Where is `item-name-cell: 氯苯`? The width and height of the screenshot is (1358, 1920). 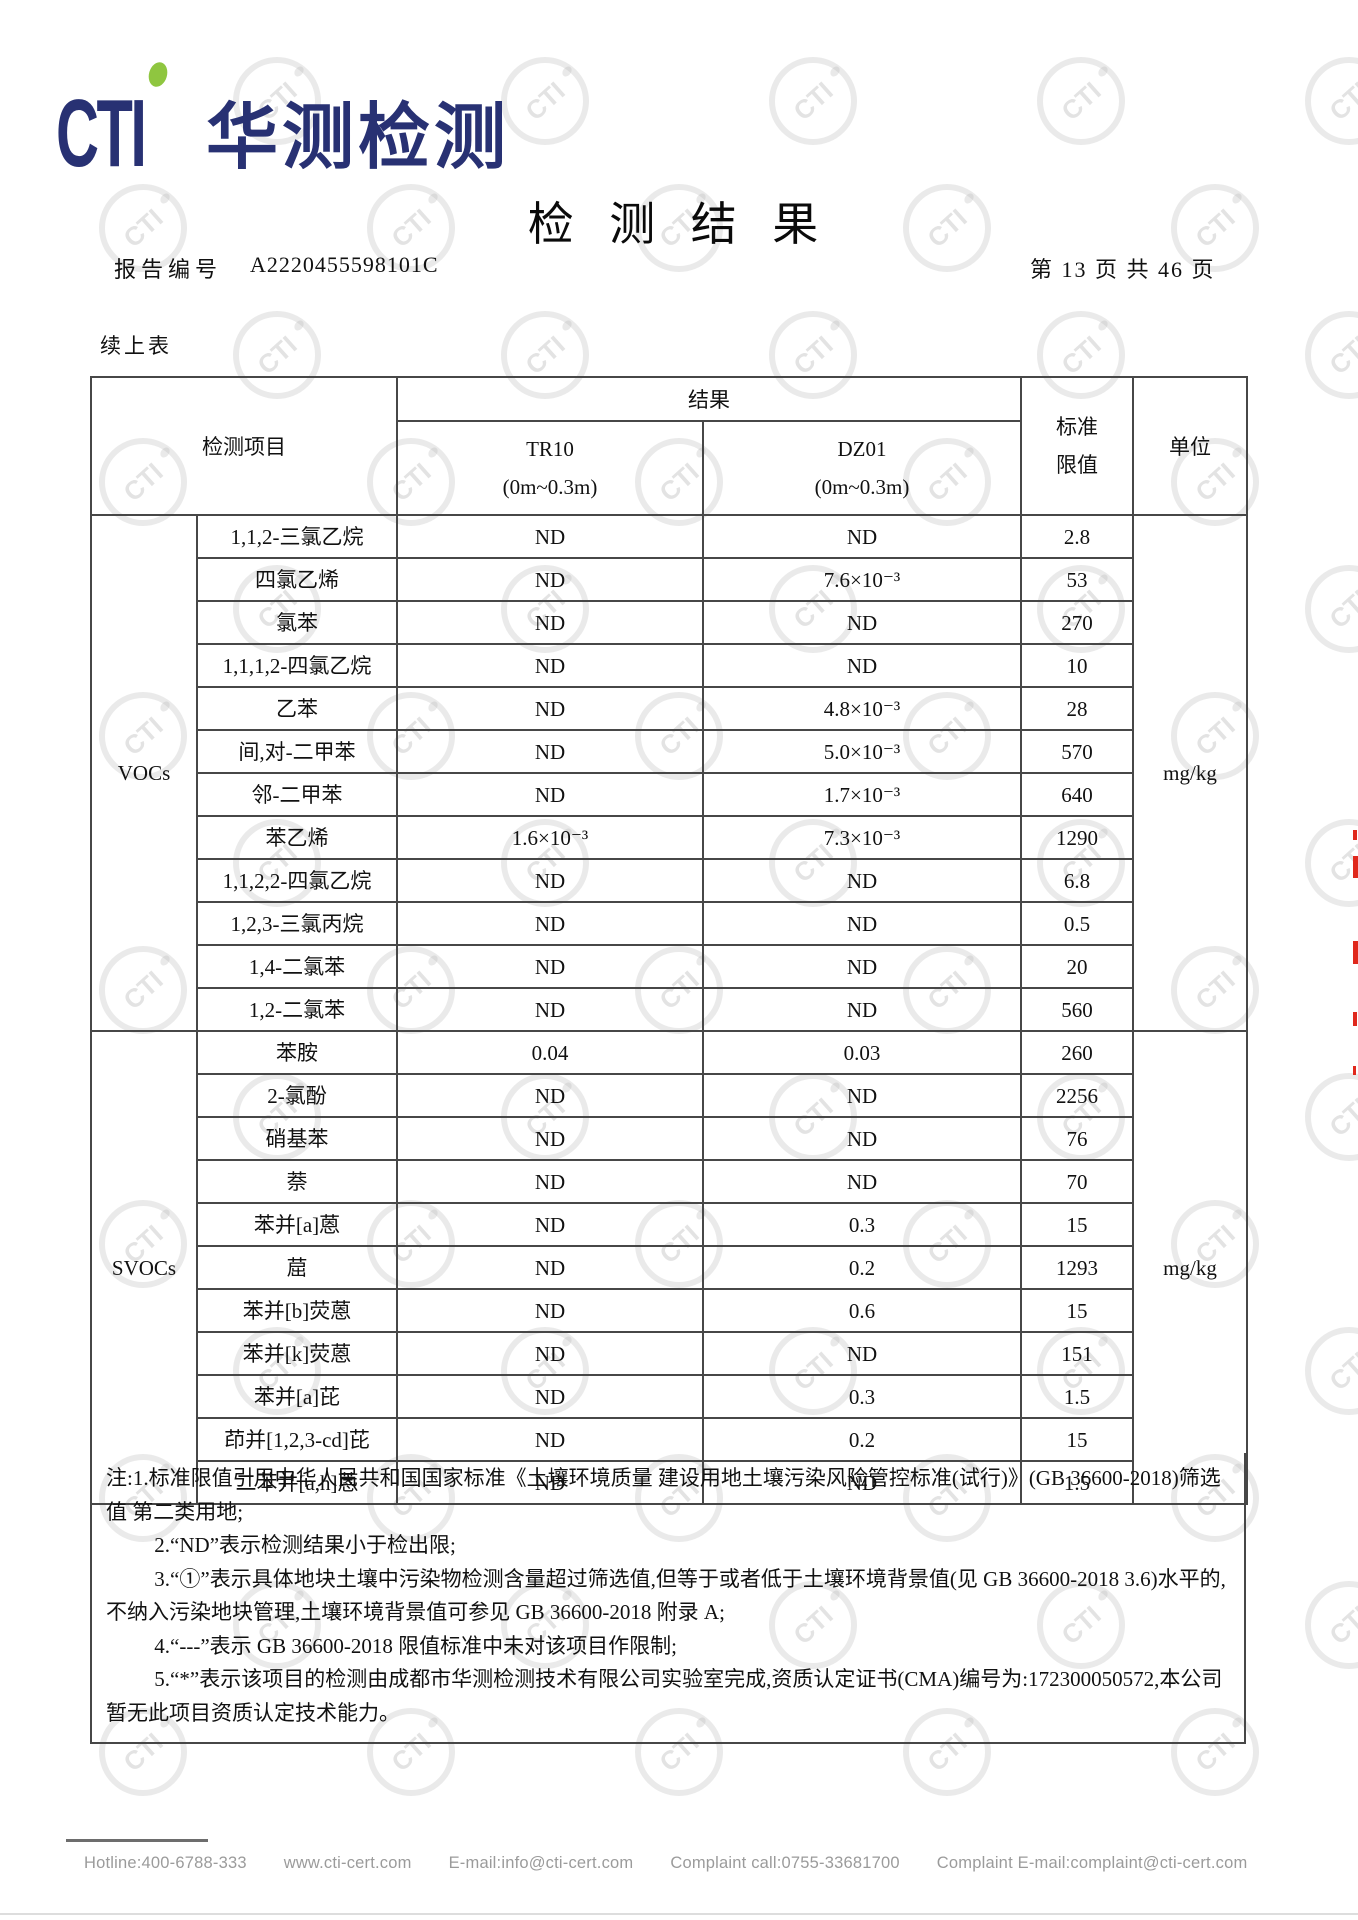 item-name-cell: 氯苯 is located at coordinates (297, 622).